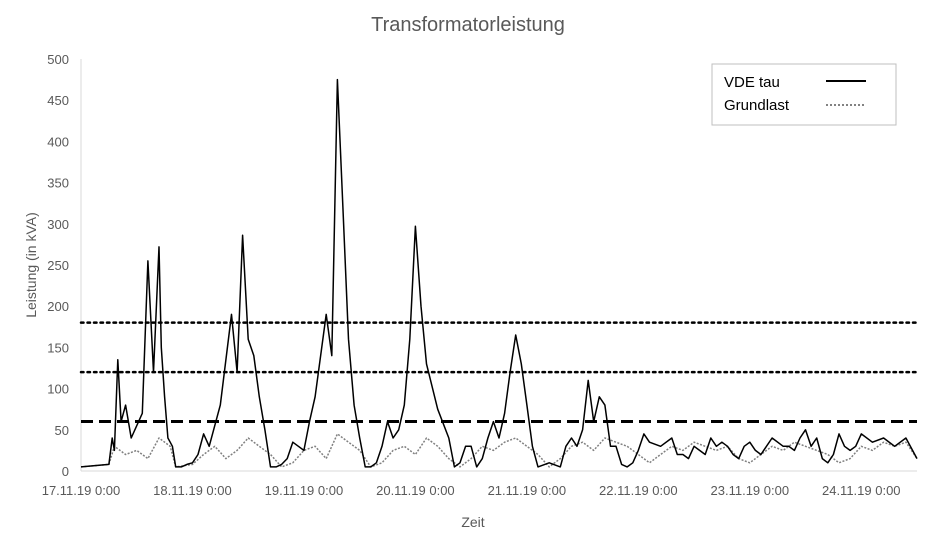 The image size is (937, 537). I want to click on y-tick-label: 300, so click(58, 224).